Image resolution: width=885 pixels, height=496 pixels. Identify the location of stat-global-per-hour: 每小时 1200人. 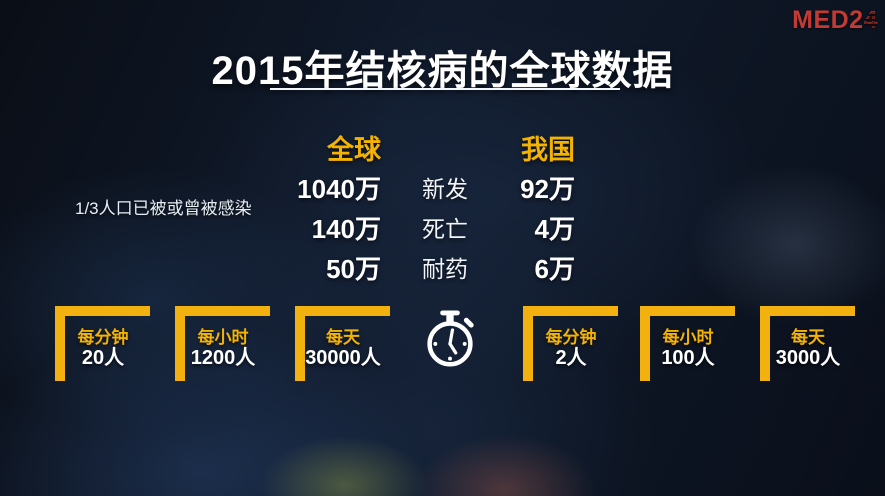
(223, 343).